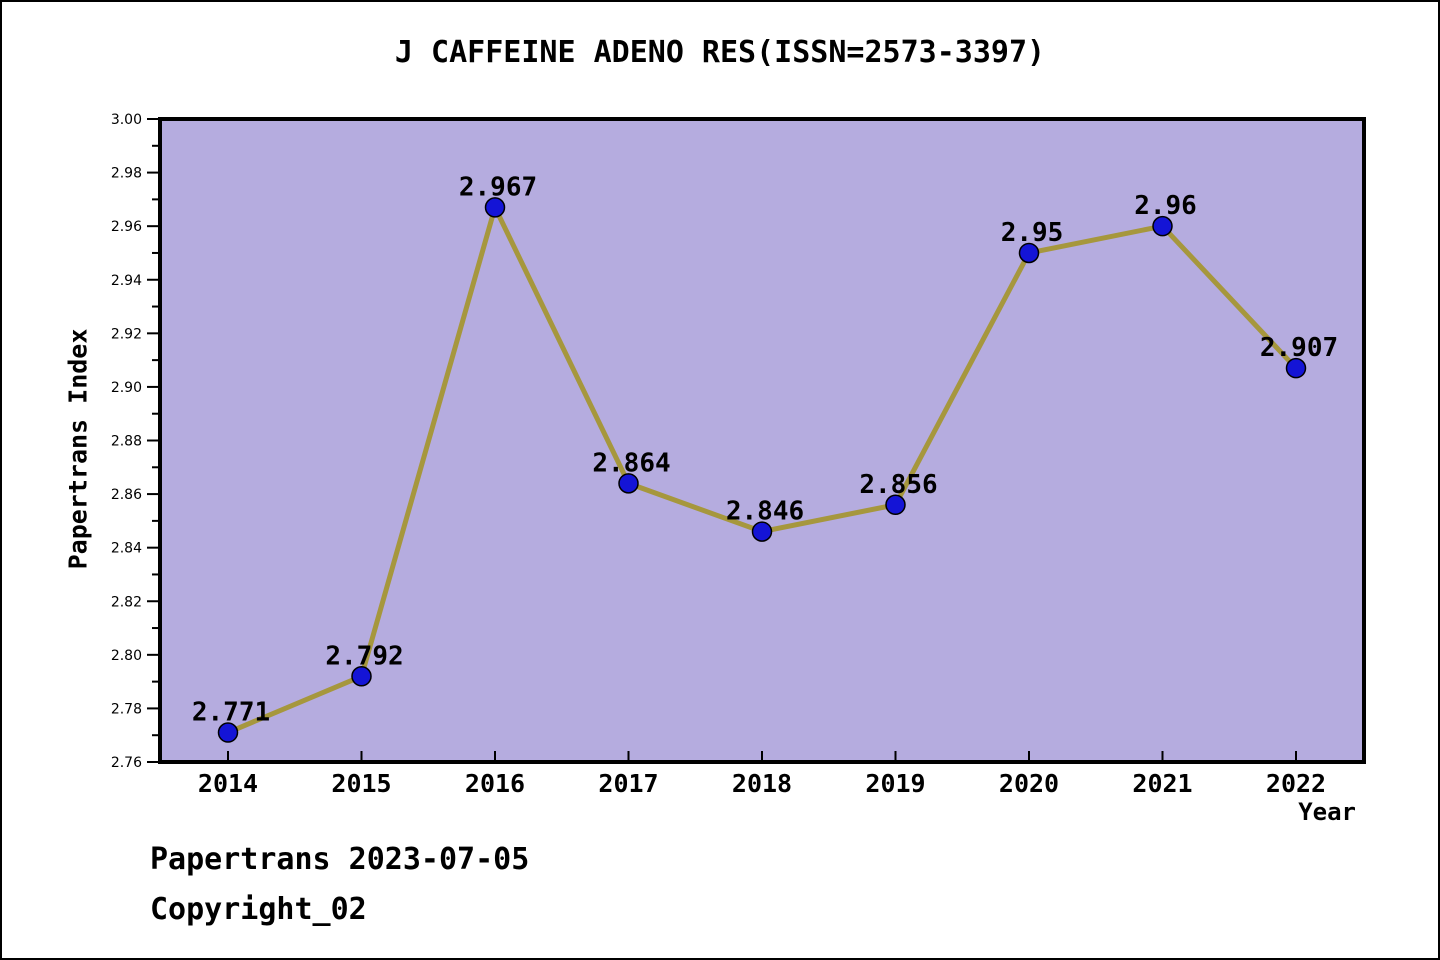  Describe the element at coordinates (231, 713) in the screenshot. I see `data-point-label: 2.771` at that location.